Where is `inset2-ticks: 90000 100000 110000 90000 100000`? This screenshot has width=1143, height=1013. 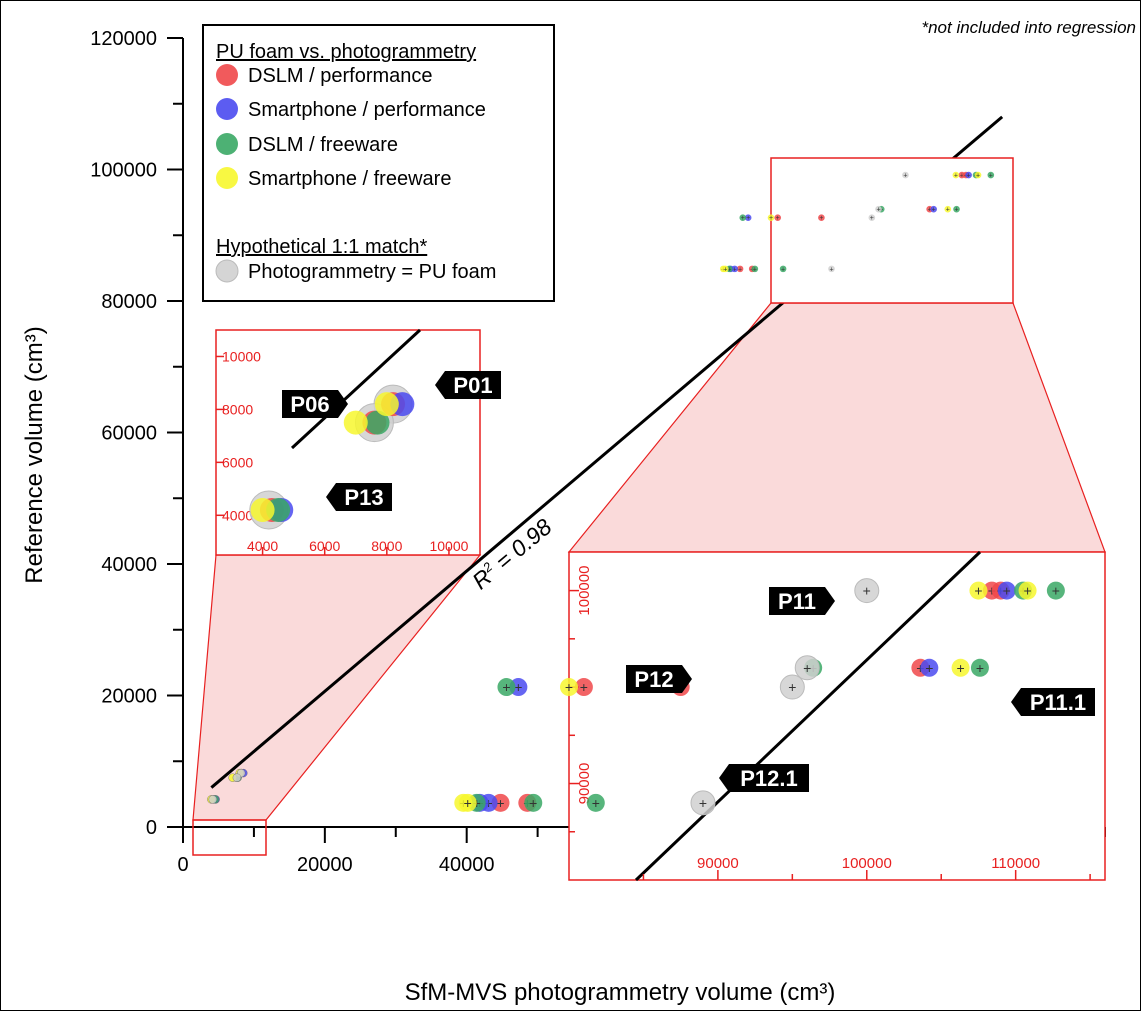
inset2-ticks: 90000 100000 110000 90000 100000 is located at coordinates (830, 723).